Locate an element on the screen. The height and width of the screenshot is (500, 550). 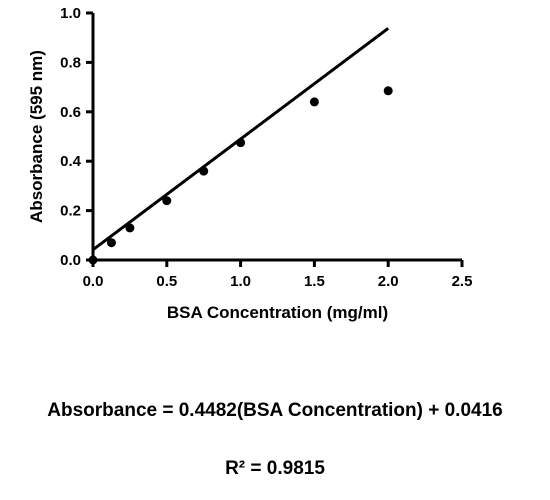
r-squared: R² = 0.9815 is located at coordinates (275, 468).